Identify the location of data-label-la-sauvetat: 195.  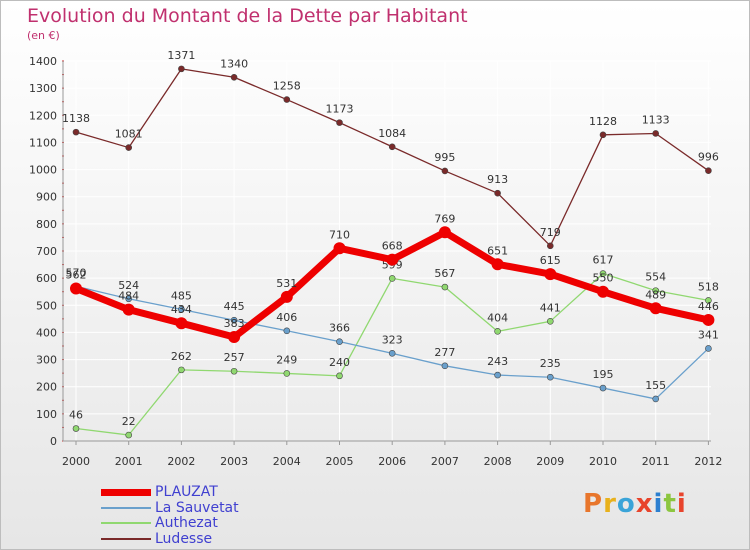
(603, 374).